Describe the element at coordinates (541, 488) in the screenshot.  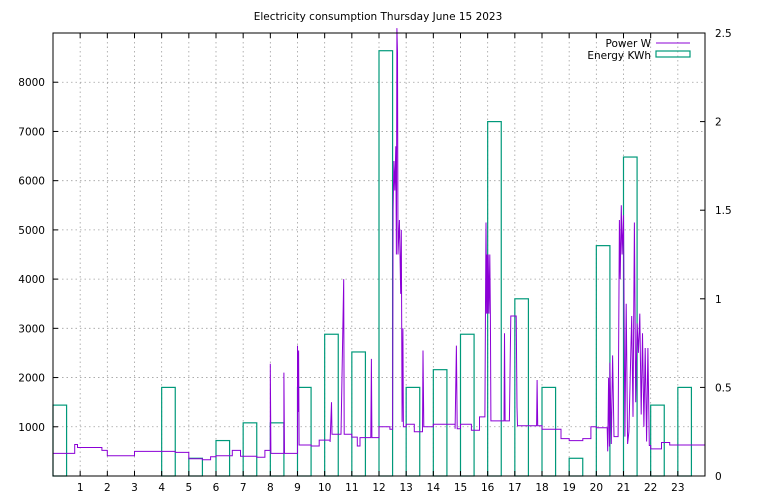
I see `x-tick-label: 18` at that location.